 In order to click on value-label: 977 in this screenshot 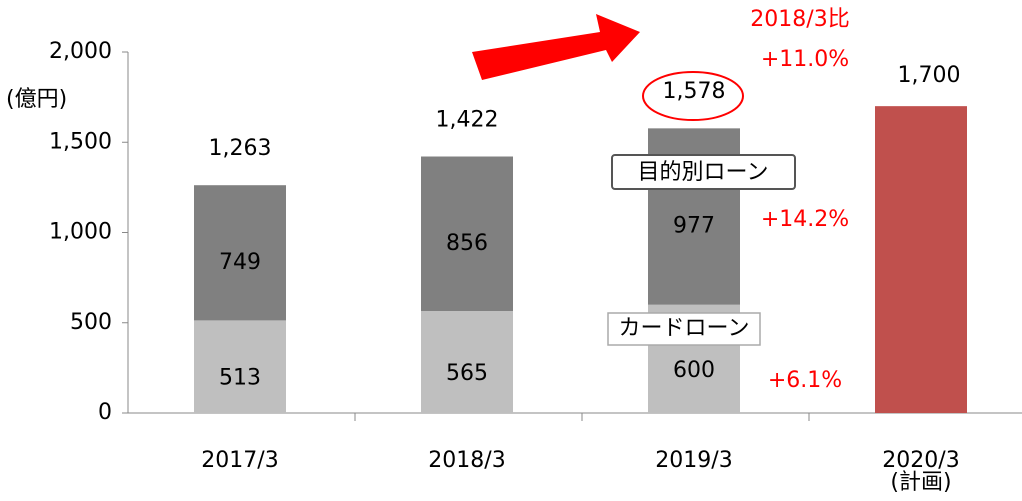, I will do `click(694, 226)`.